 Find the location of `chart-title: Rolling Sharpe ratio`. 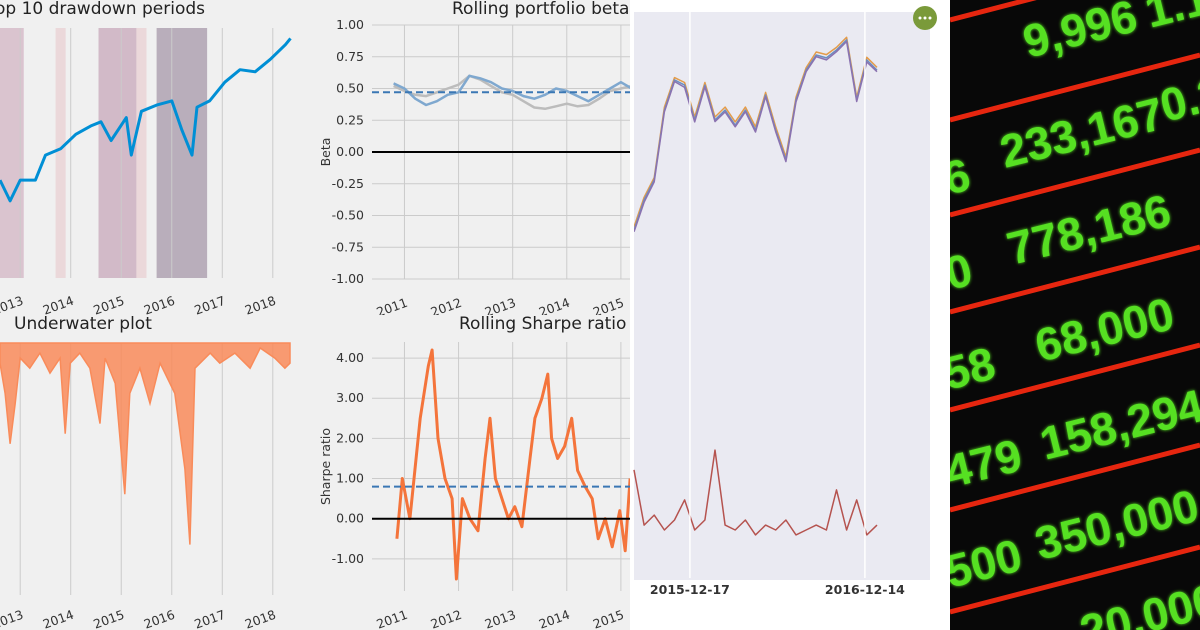

chart-title: Rolling Sharpe ratio is located at coordinates (542, 324).